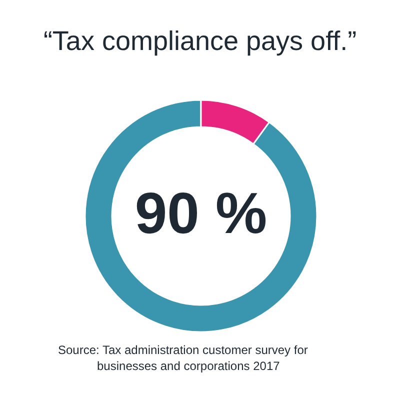 This screenshot has height=401, width=401. I want to click on data-label: 90 %, so click(201, 213).